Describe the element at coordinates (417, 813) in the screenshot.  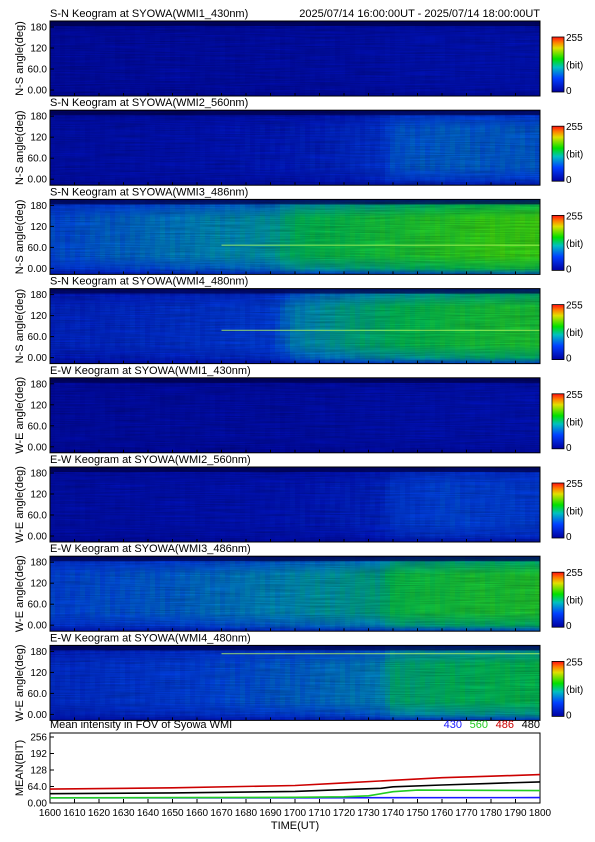
I see `x-tick-label: 1750` at that location.